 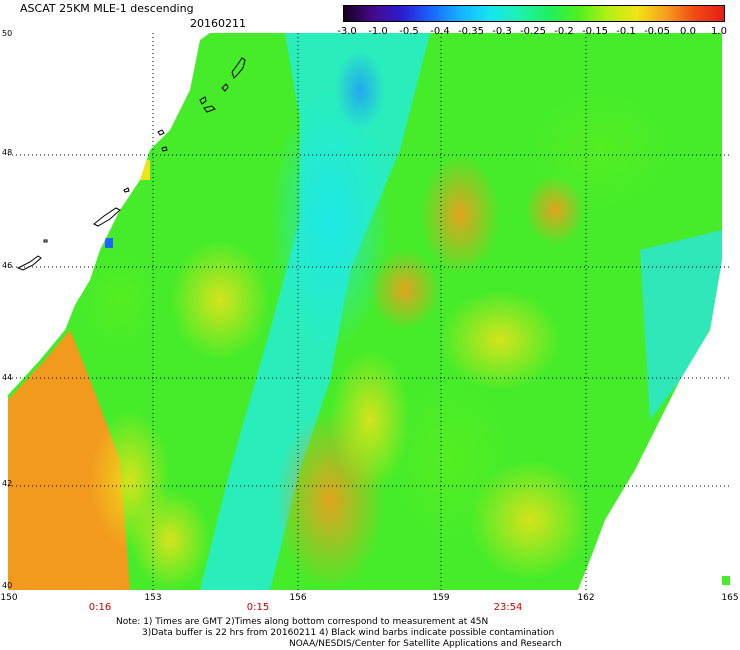 I want to click on product-title: ASCAT 25KM MLE-1 descending, so click(x=107, y=8).